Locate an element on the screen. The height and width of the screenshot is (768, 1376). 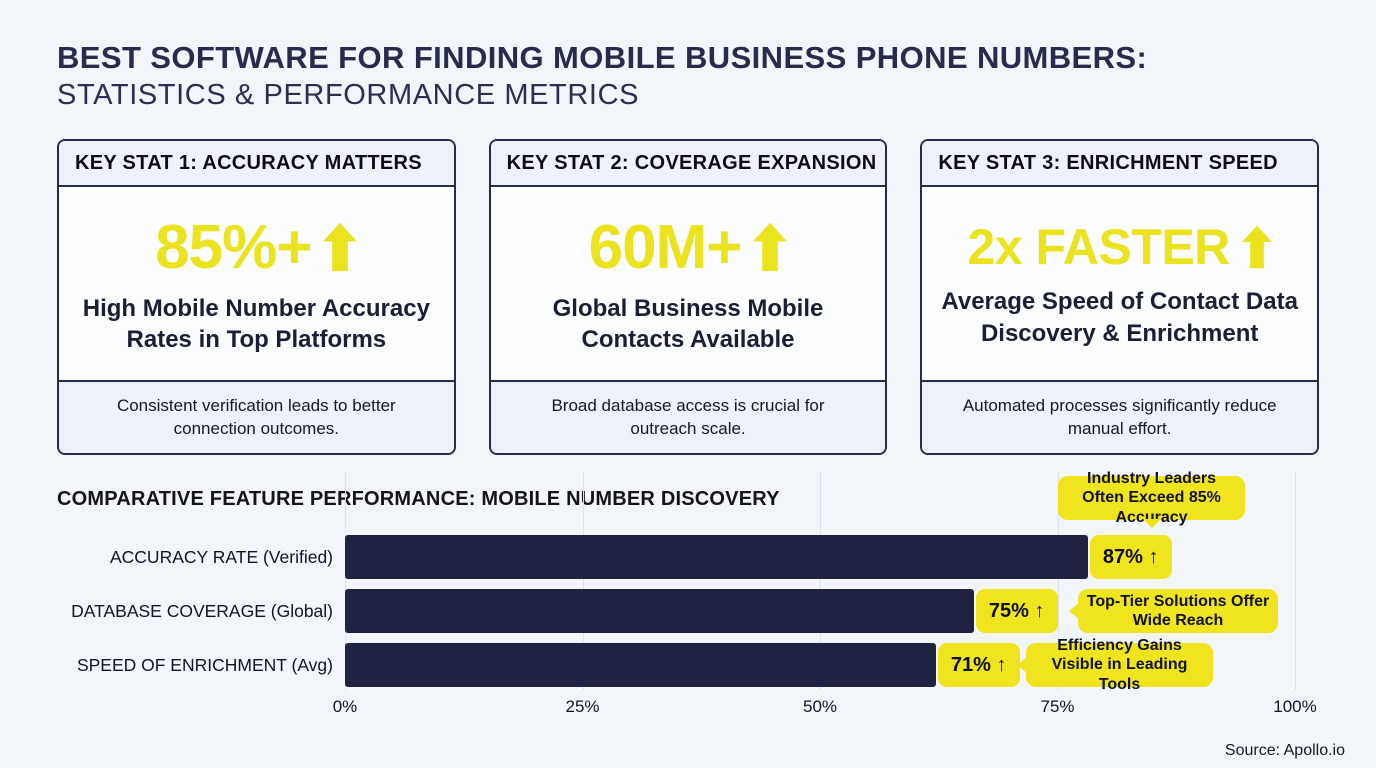
x-tick-label: 100% is located at coordinates (1295, 706).